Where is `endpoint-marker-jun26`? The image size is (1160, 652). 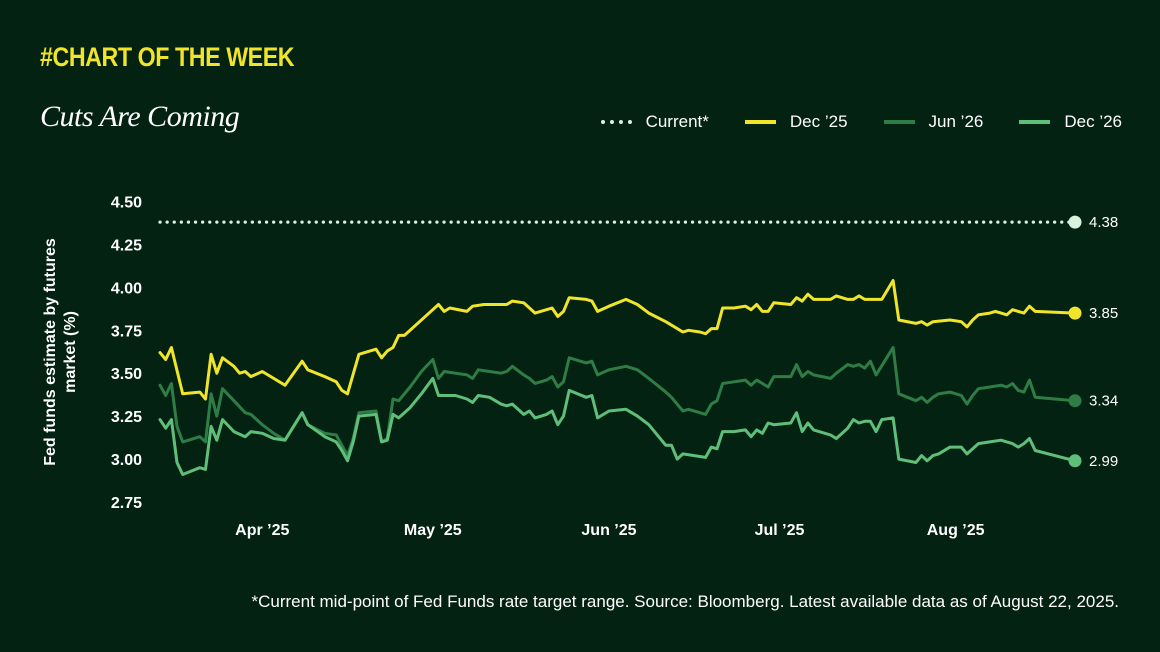 endpoint-marker-jun26 is located at coordinates (1075, 401).